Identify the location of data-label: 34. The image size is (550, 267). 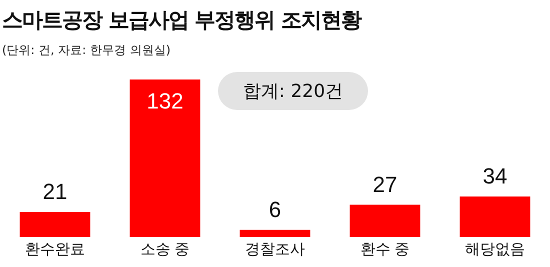
(495, 176).